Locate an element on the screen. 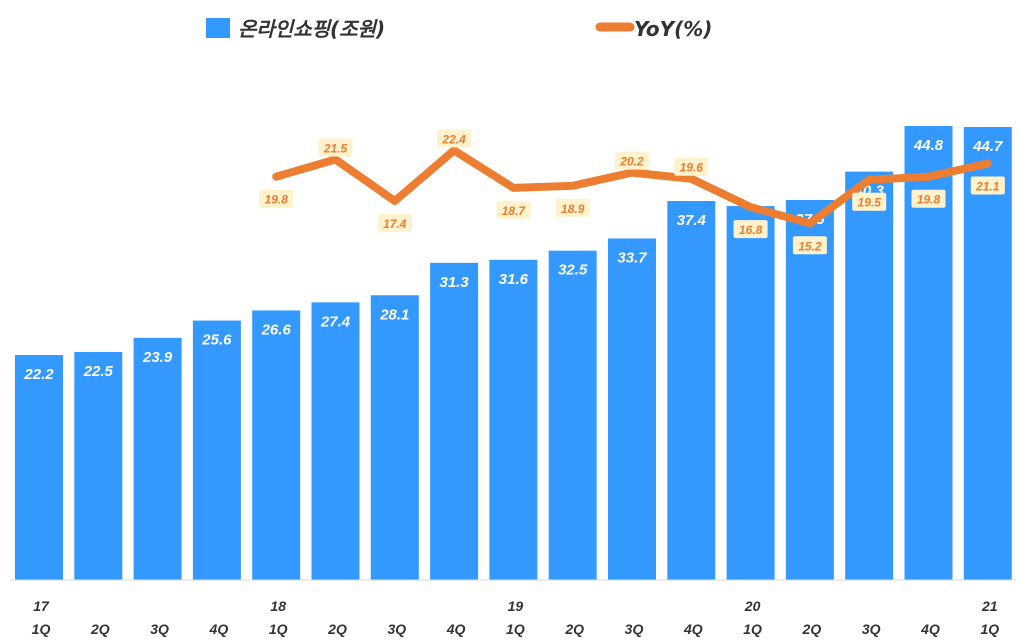 The width and height of the screenshot is (1024, 642). bar-value-label: 44.7 is located at coordinates (987, 146).